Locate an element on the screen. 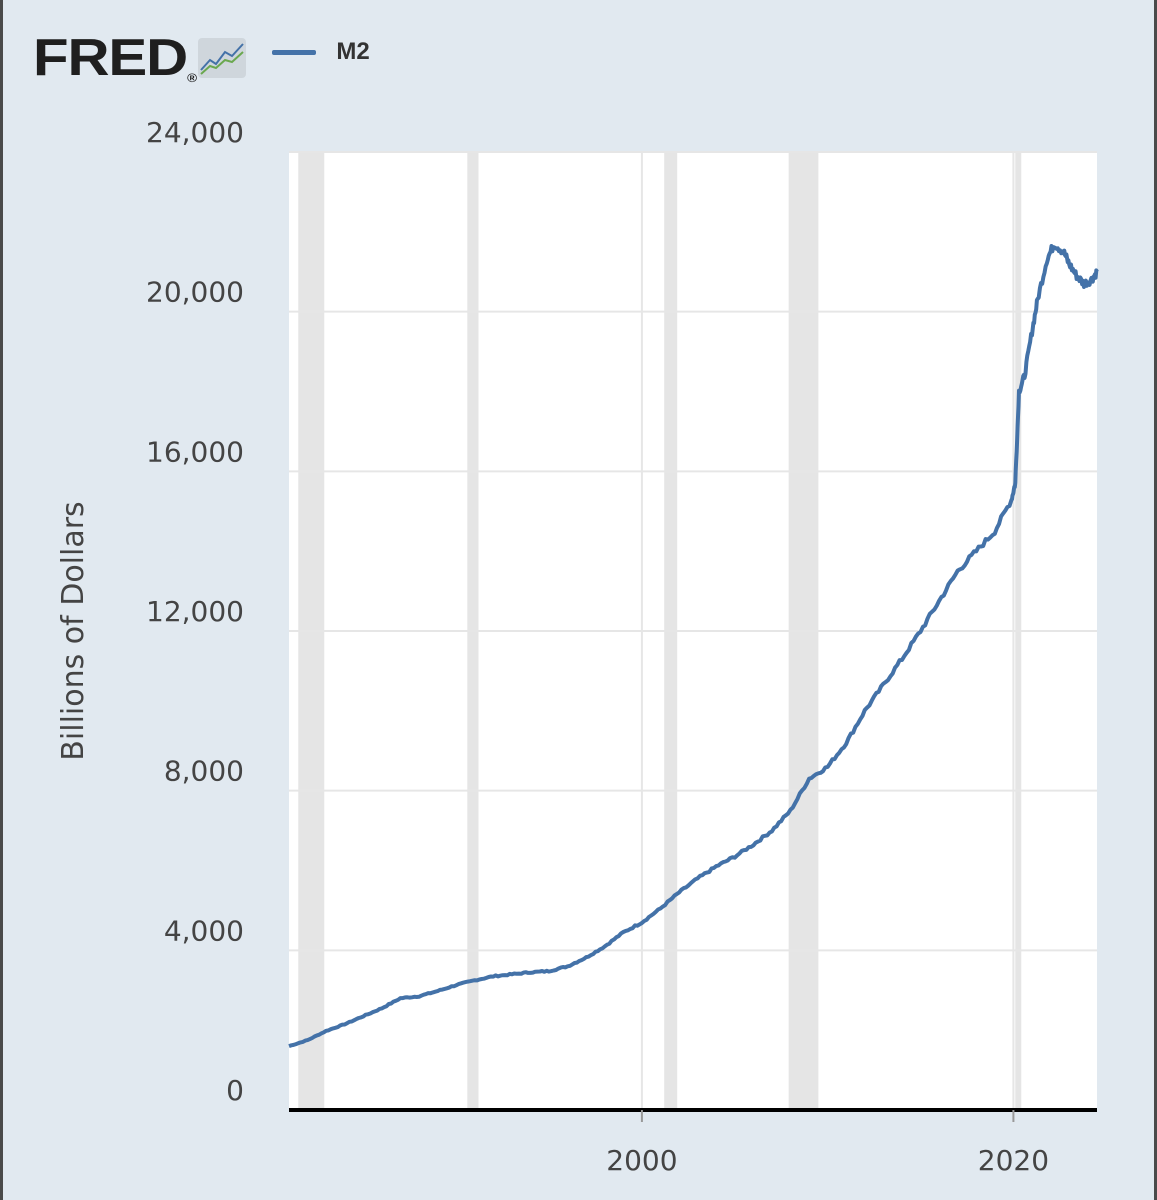  y-tick-label-4000: 4,000 is located at coordinates (204, 930).